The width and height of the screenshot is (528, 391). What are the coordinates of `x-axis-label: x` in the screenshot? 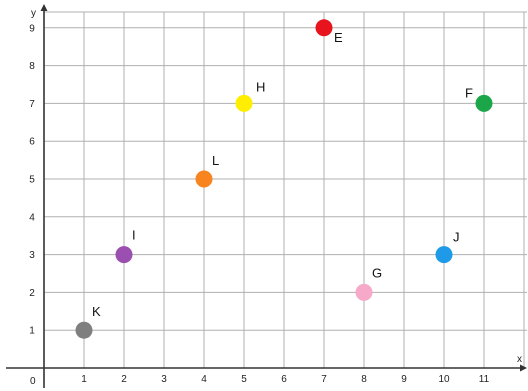 It's located at (519, 359).